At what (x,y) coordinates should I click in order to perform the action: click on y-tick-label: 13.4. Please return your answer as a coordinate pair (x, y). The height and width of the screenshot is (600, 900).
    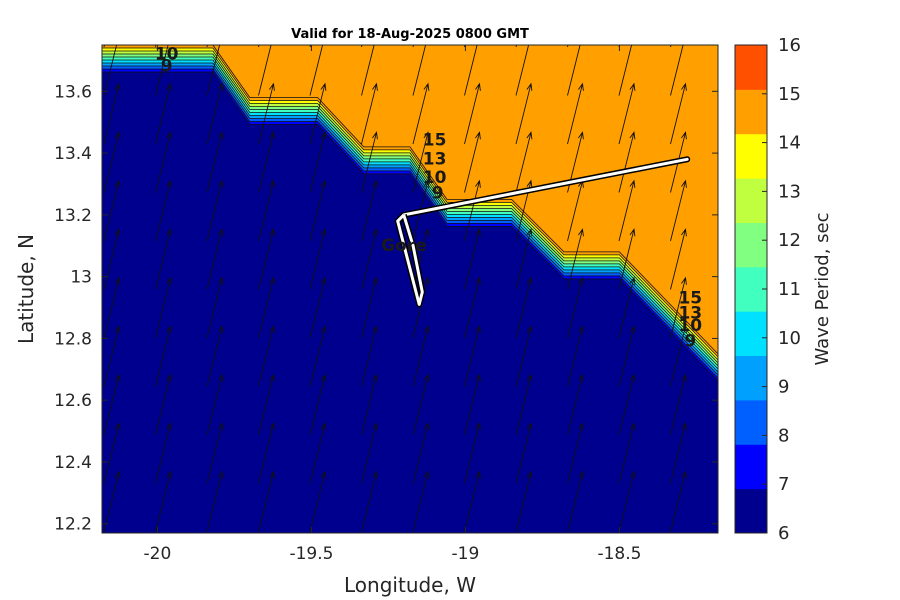
    Looking at the image, I should click on (73, 154).